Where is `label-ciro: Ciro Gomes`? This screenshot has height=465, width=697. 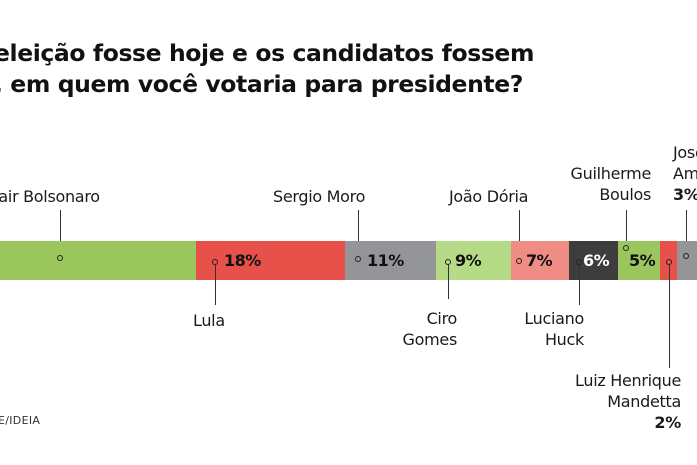 label-ciro: Ciro Gomes is located at coordinates (430, 329).